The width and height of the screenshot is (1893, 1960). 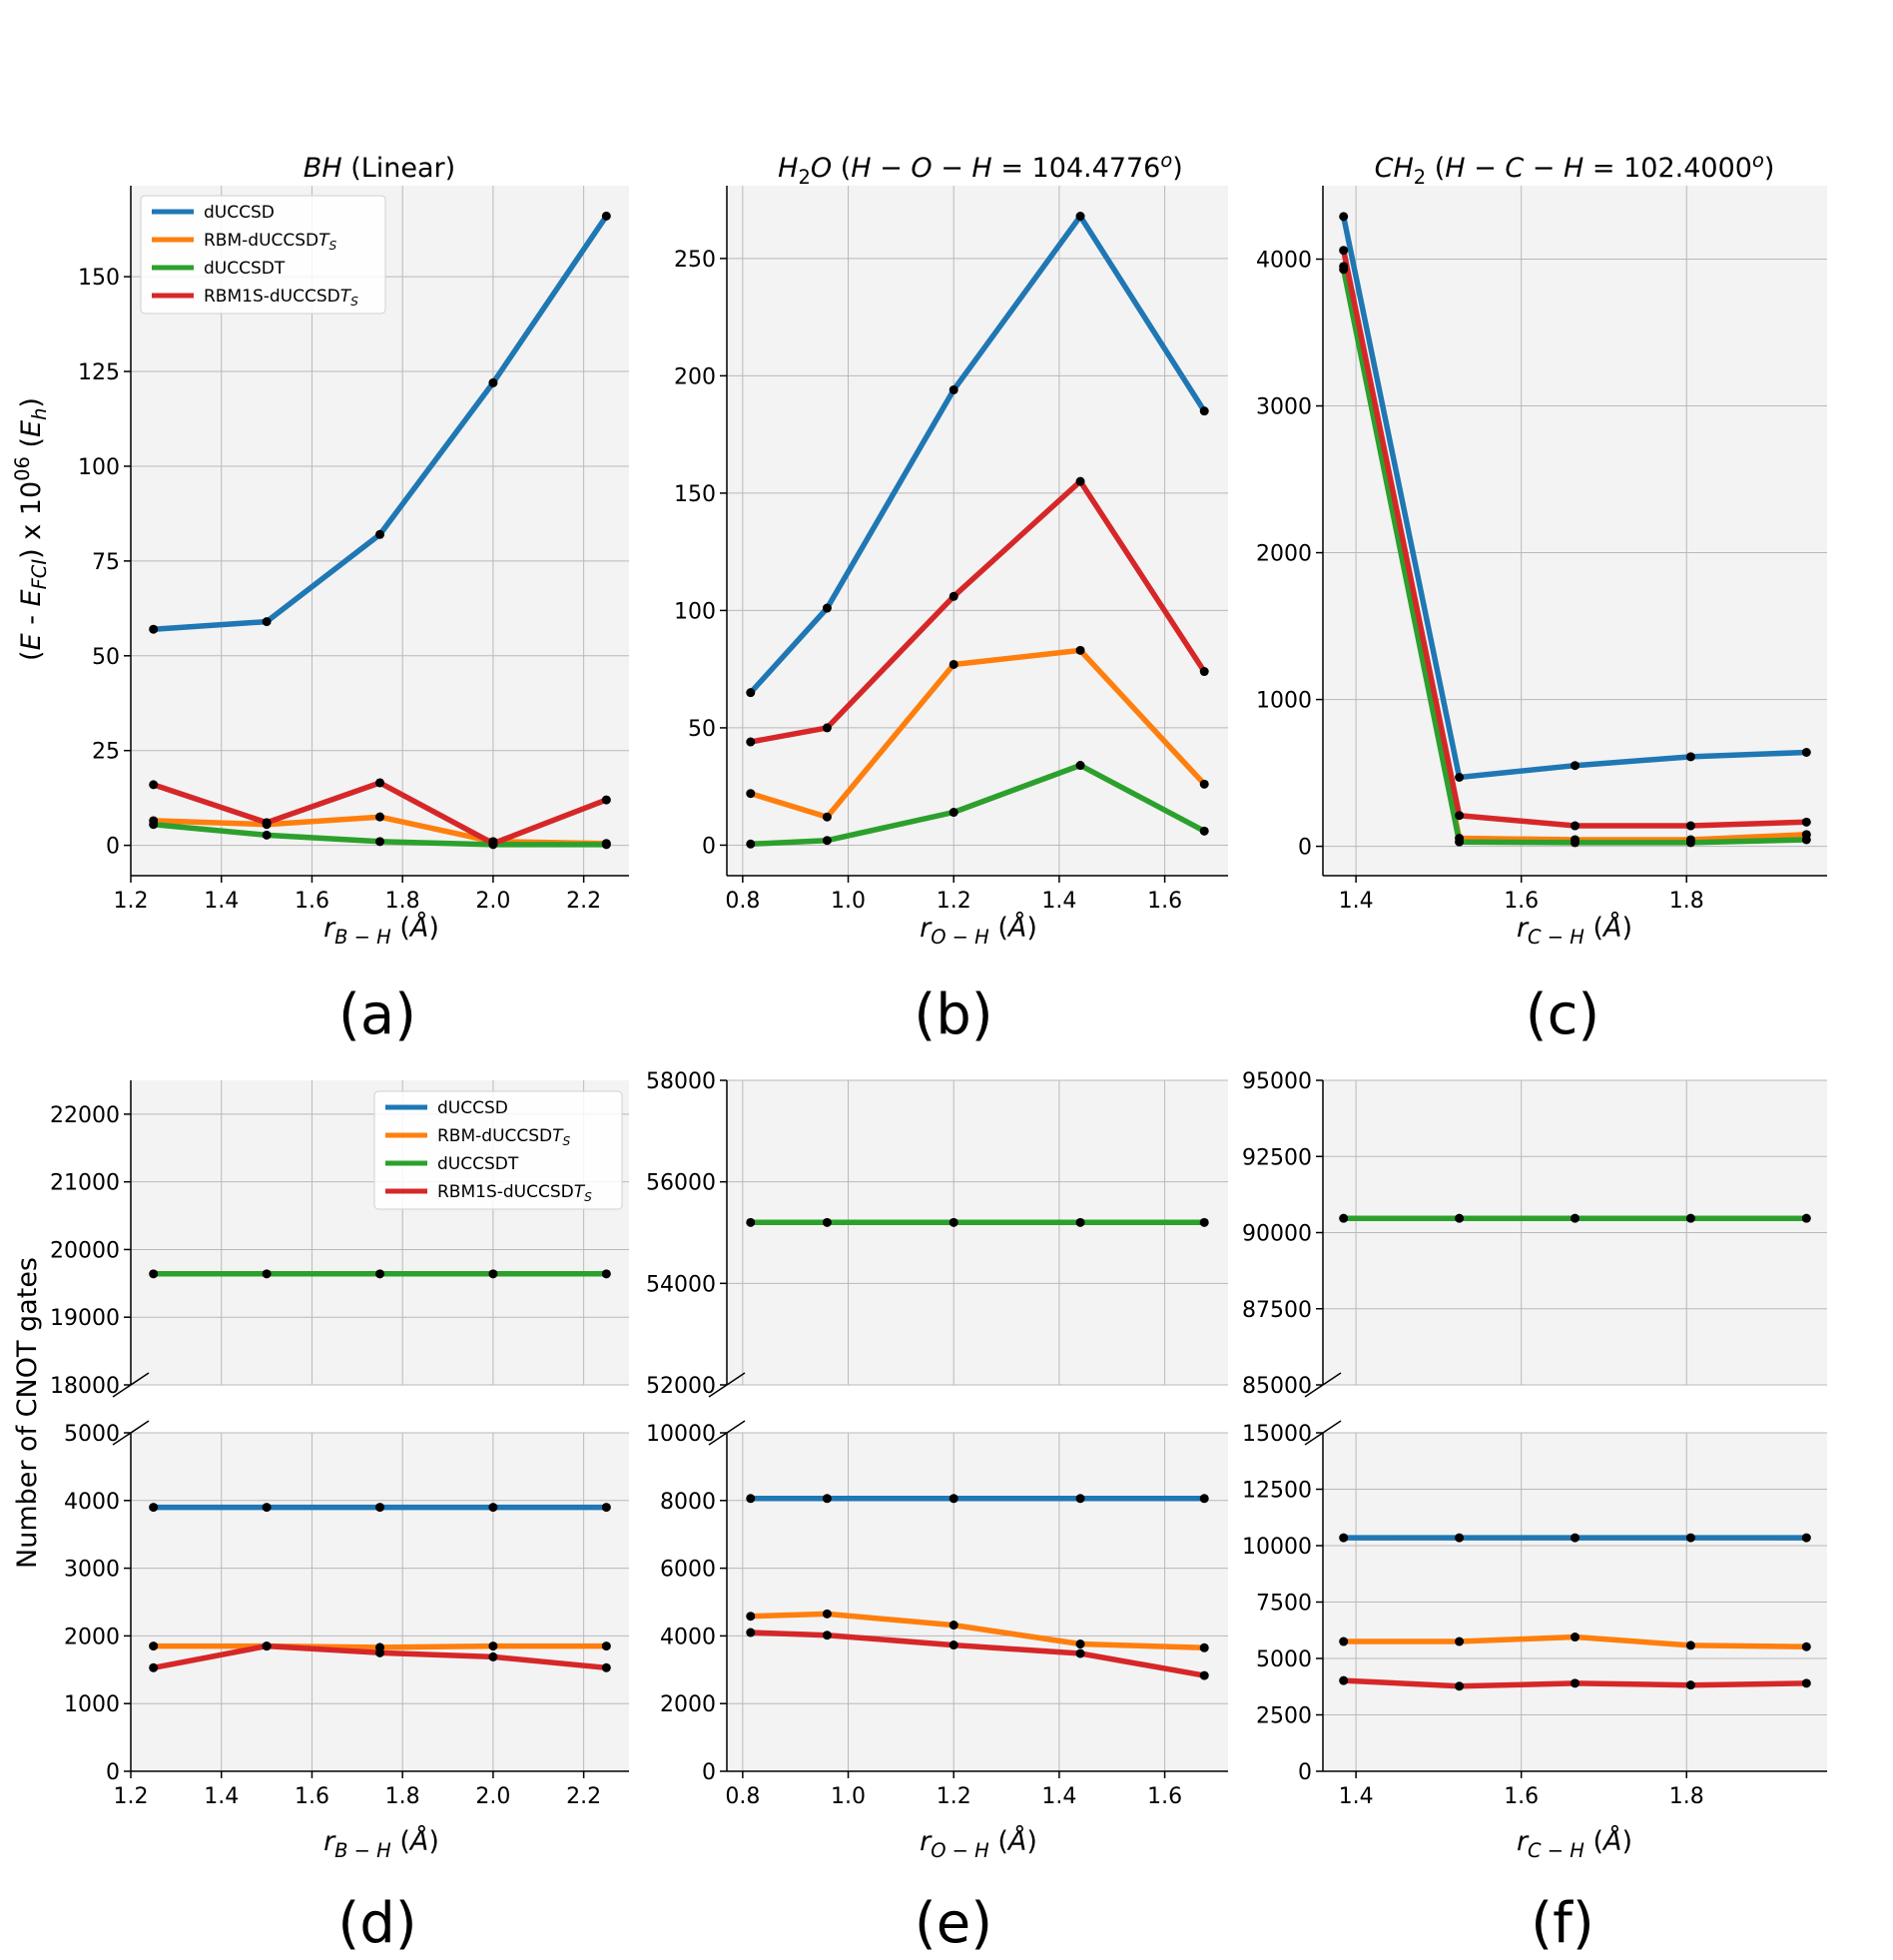 I want to click on xlabel-d: rB − H (Å), so click(x=381, y=1843).